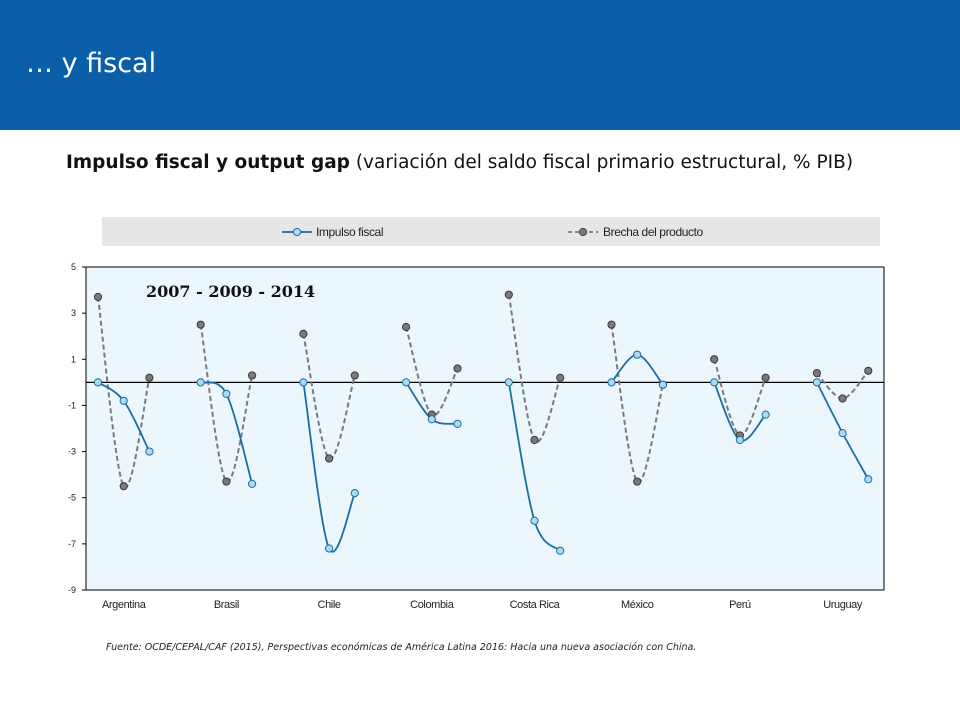 The width and height of the screenshot is (960, 720). What do you see at coordinates (73, 313) in the screenshot?
I see `y-tick-label: 3` at bounding box center [73, 313].